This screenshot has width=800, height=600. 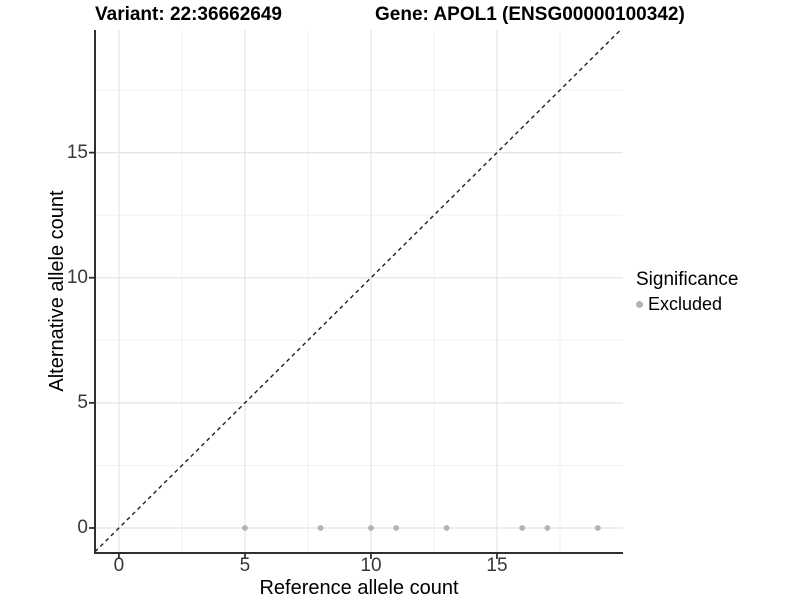 What do you see at coordinates (188, 14) in the screenshot?
I see `plot-title-variant: Variant: 22:36662649` at bounding box center [188, 14].